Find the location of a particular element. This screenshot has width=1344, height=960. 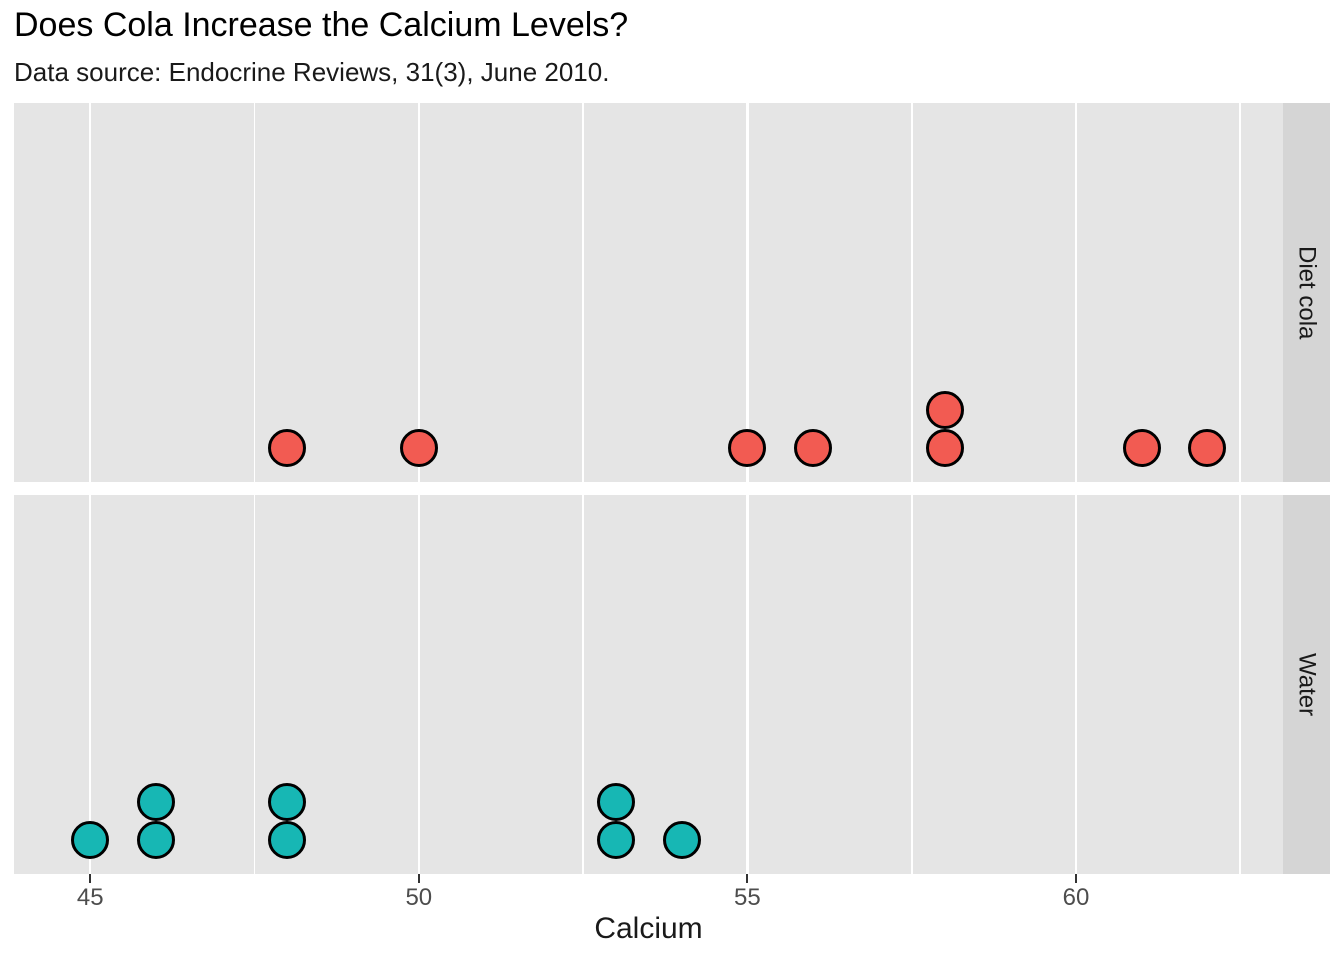

facet-strip: Water is located at coordinates (1306, 684).